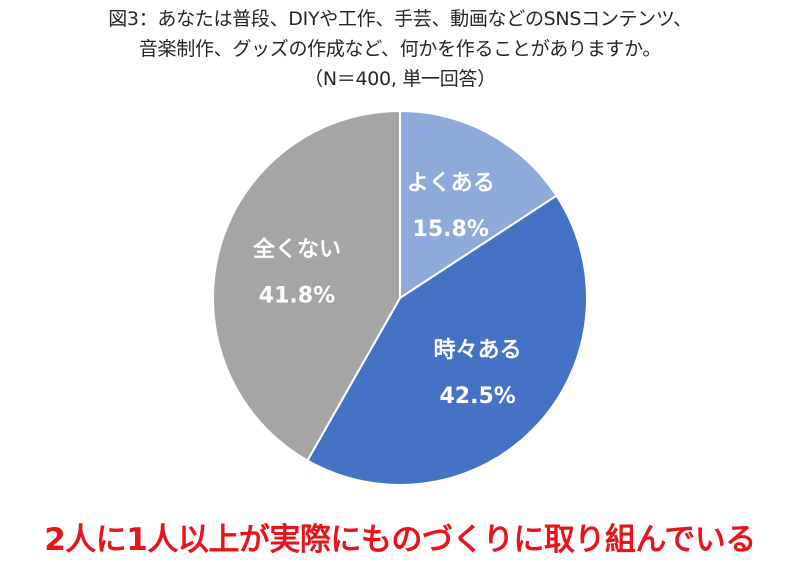  Describe the element at coordinates (400, 79) in the screenshot. I see `chart-title-line-3: （N＝400, 単一回答）` at that location.